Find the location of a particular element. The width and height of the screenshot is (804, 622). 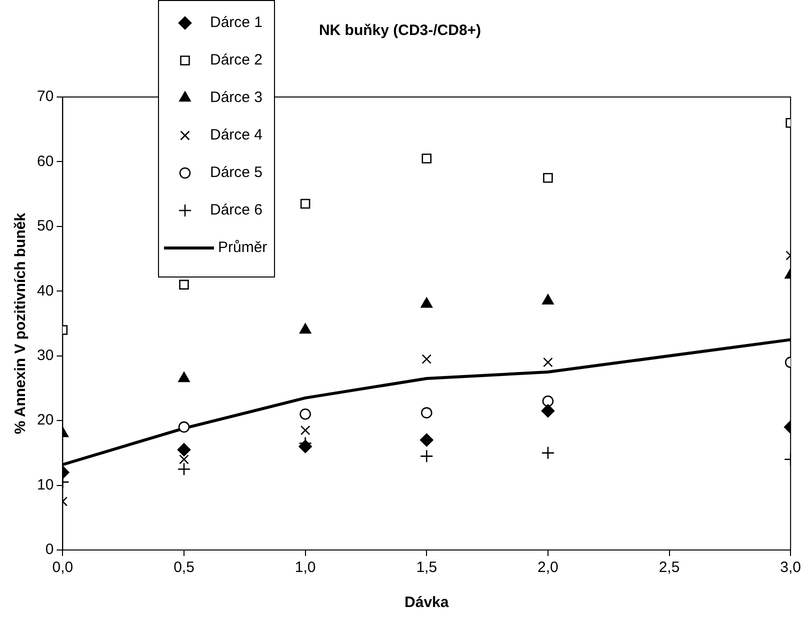

x-tick-label: 2,5 is located at coordinates (669, 567).